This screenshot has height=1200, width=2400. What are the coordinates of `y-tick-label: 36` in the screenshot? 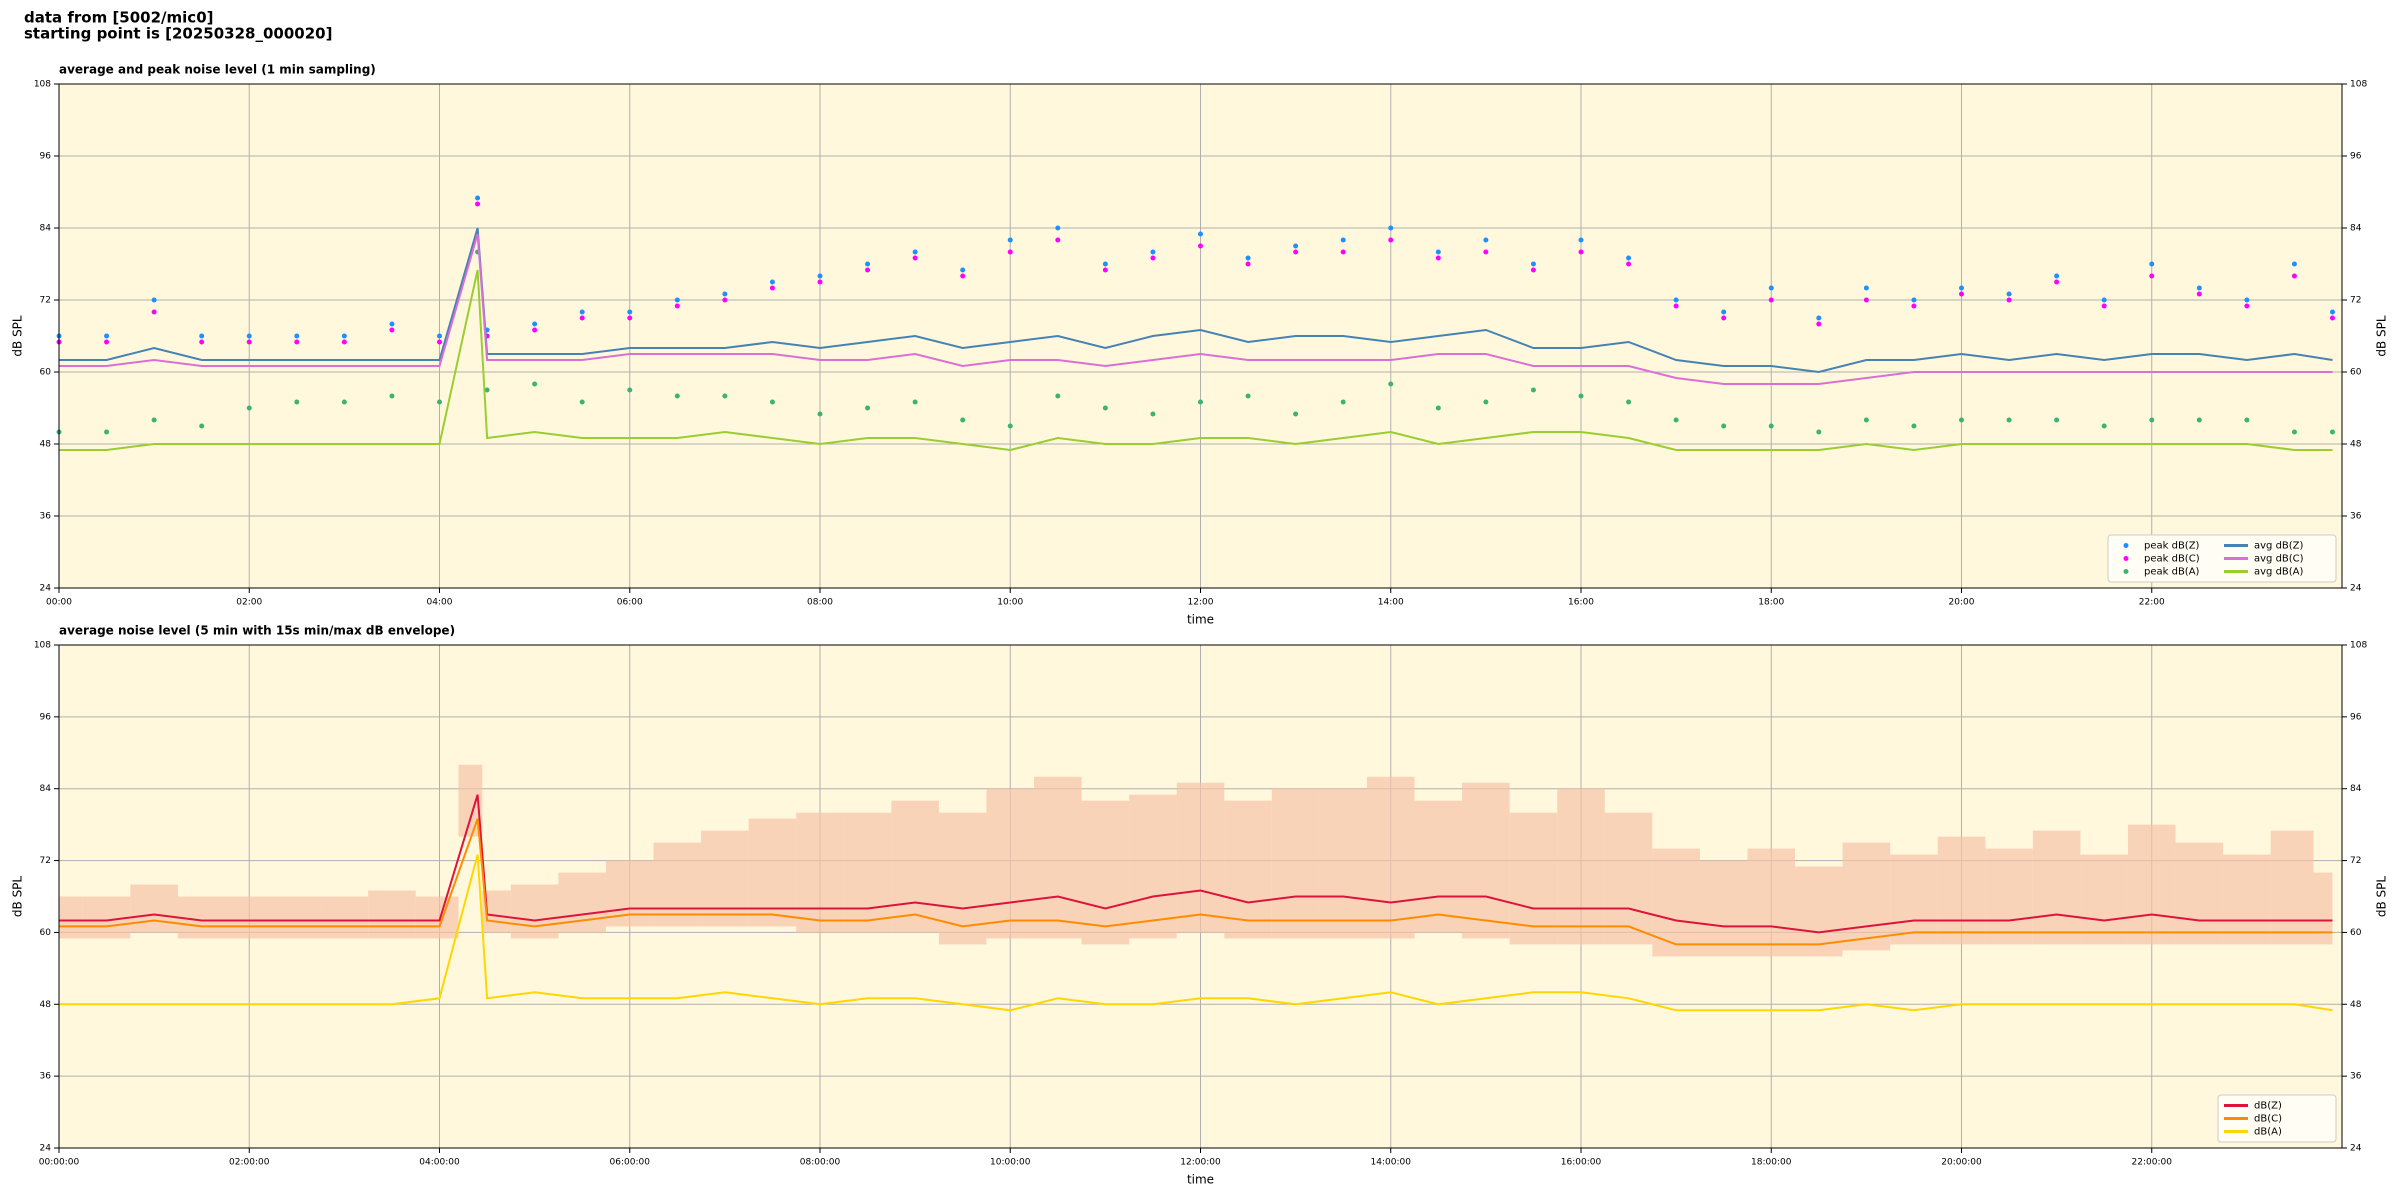 It's located at (46, 517).